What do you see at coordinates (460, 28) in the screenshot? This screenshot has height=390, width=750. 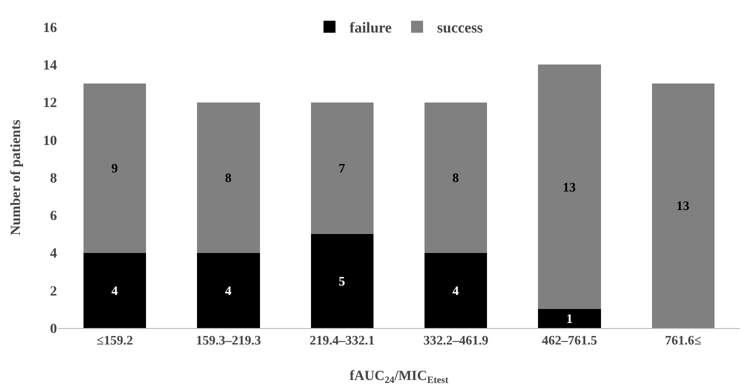 I see `legend-label: success` at bounding box center [460, 28].